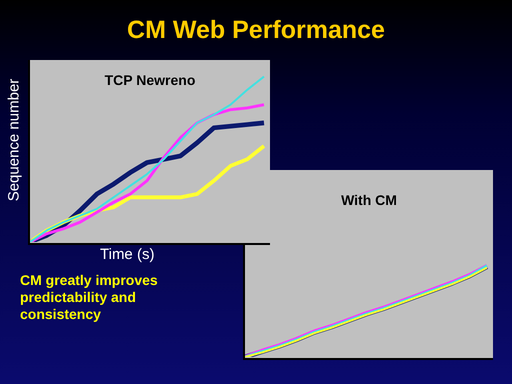 The image size is (512, 384). I want to click on x-axis-title: Time (s), so click(127, 254).